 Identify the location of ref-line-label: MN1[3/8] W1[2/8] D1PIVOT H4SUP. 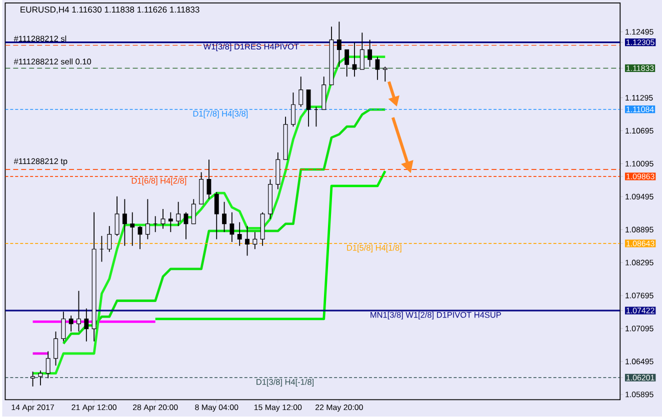
(435, 316).